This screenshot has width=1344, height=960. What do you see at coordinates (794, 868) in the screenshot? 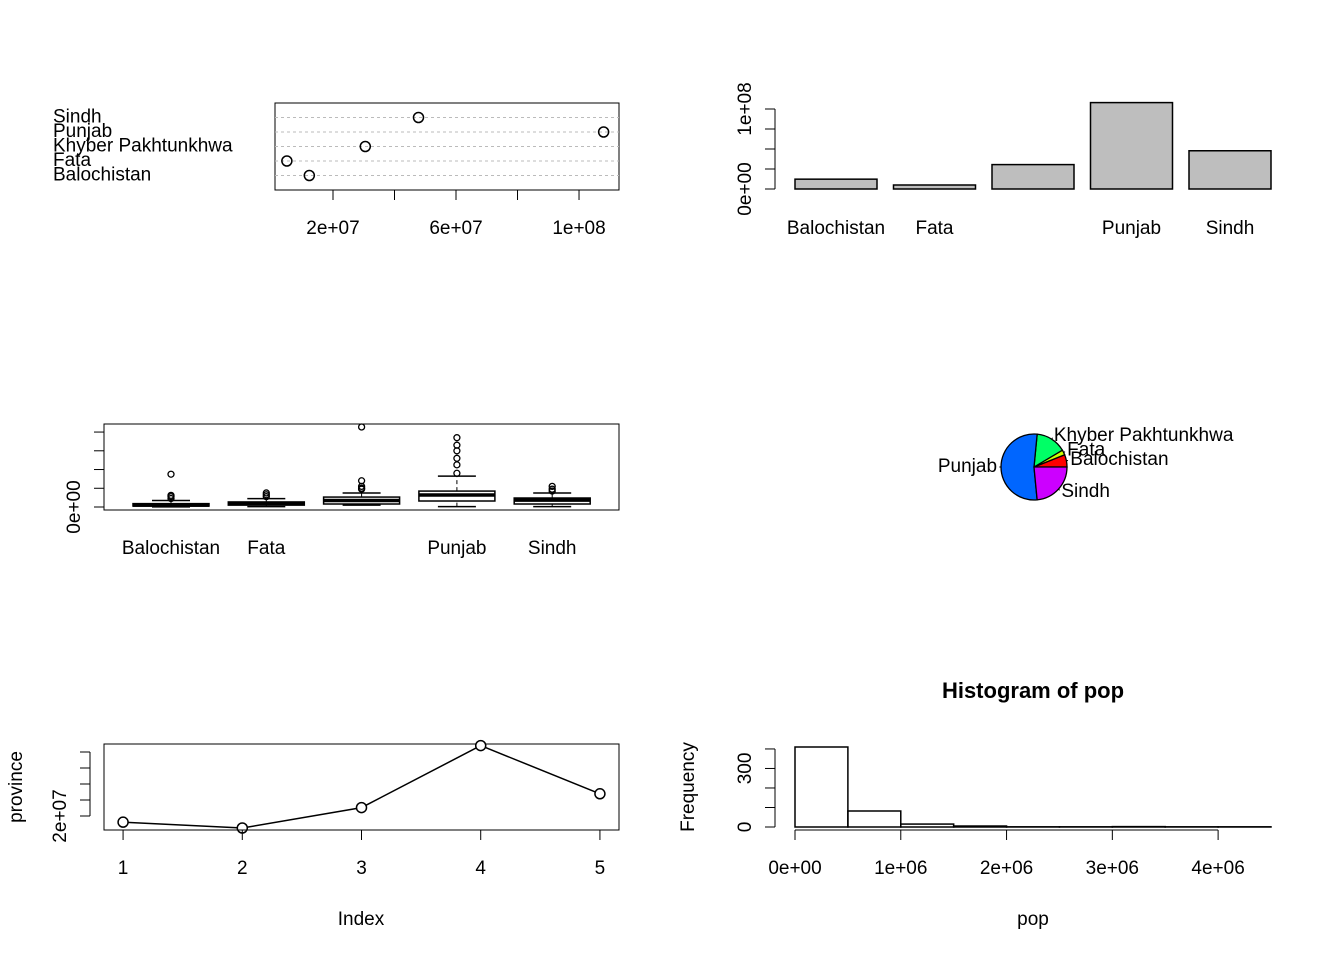
I see `x-tick-label: 0e+00` at bounding box center [794, 868].